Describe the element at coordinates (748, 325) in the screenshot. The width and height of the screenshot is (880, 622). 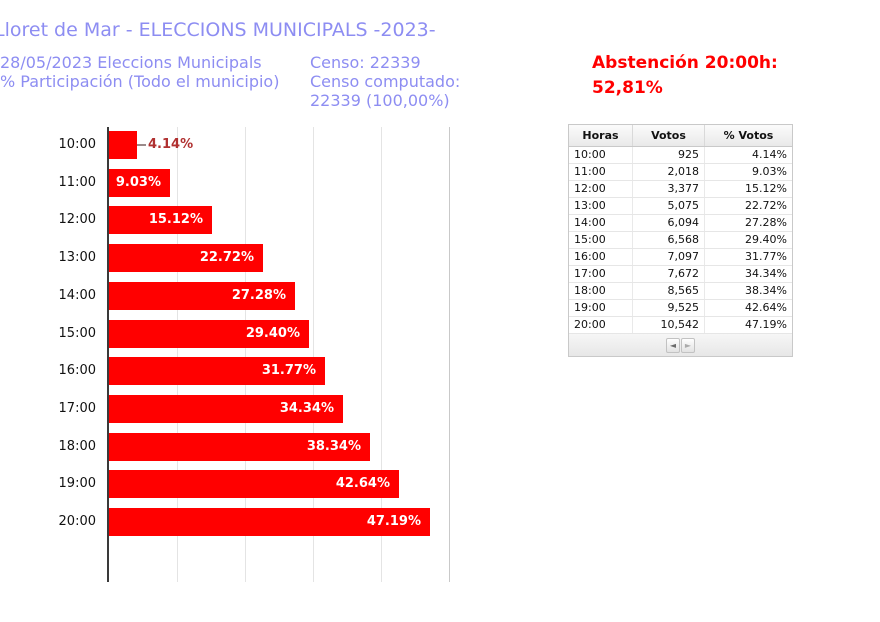
I see `table-cell: 47.19%` at that location.